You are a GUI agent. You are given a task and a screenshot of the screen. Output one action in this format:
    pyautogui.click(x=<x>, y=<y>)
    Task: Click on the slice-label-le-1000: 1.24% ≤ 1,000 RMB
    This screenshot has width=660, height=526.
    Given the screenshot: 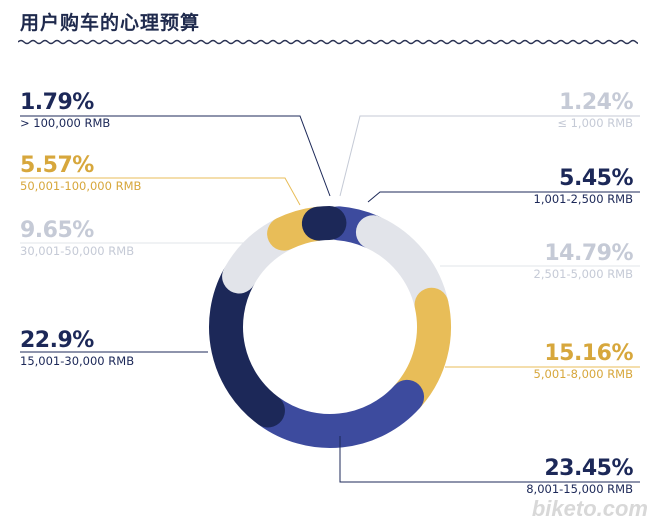 What is the action you would take?
    pyautogui.click(x=595, y=111)
    